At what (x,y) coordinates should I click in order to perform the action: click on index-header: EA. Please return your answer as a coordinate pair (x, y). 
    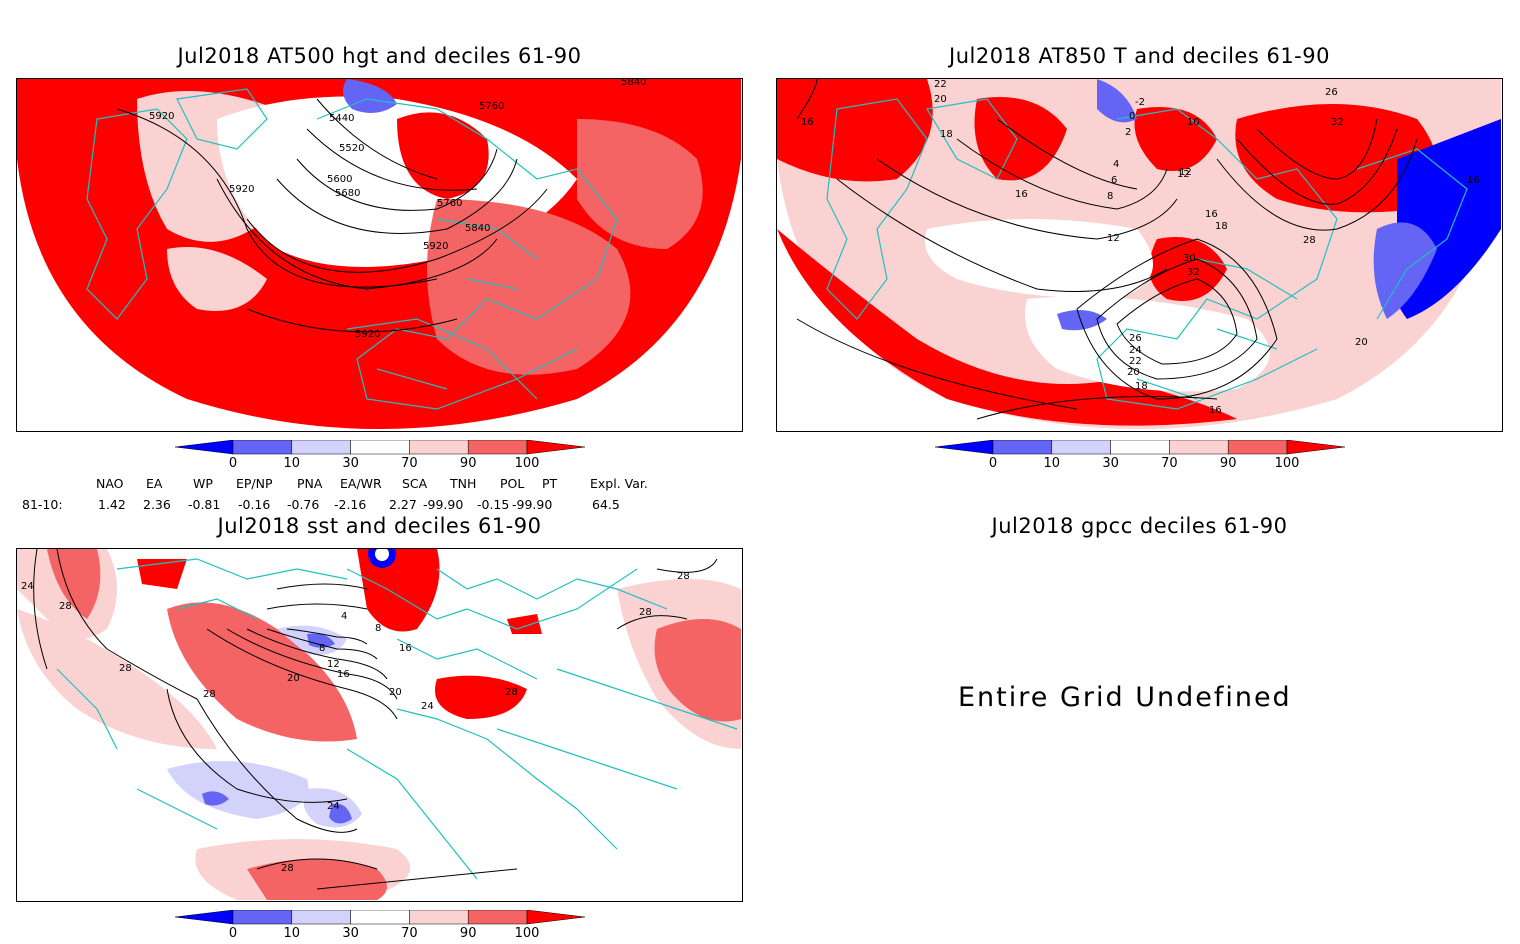
    Looking at the image, I should click on (154, 483).